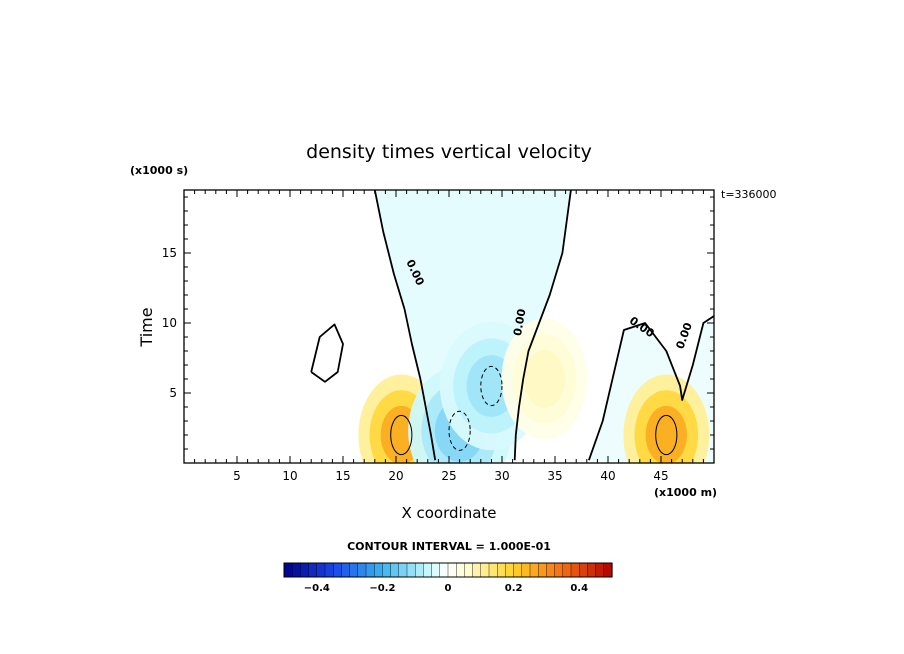 The height and width of the screenshot is (654, 904). I want to click on y-tick-label: 5, so click(173, 393).